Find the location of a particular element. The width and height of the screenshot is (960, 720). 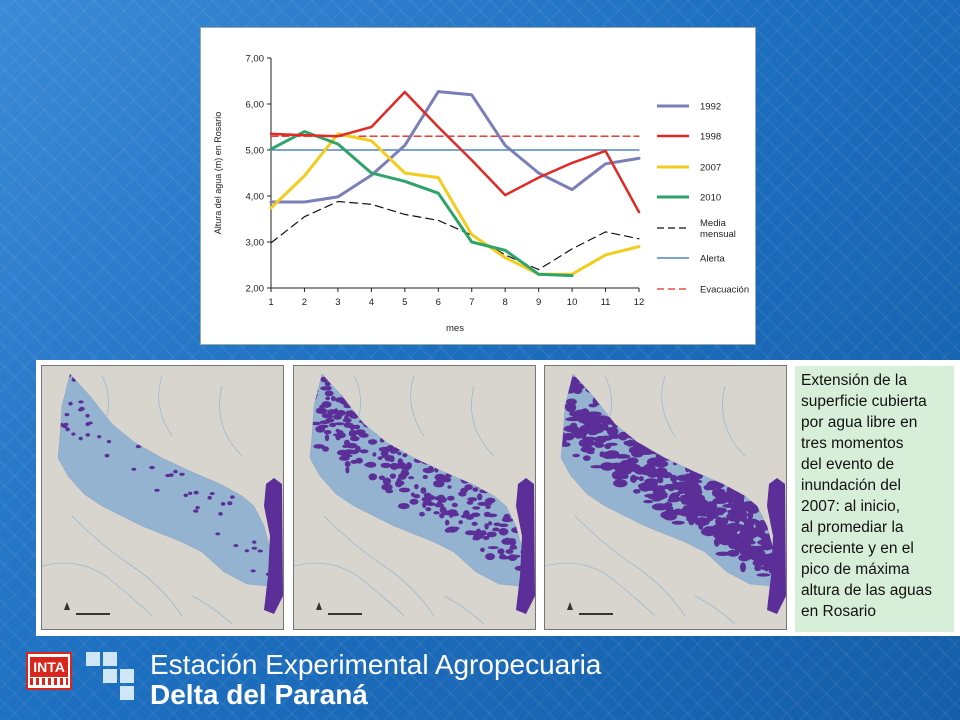

flood-map-start is located at coordinates (162, 497).